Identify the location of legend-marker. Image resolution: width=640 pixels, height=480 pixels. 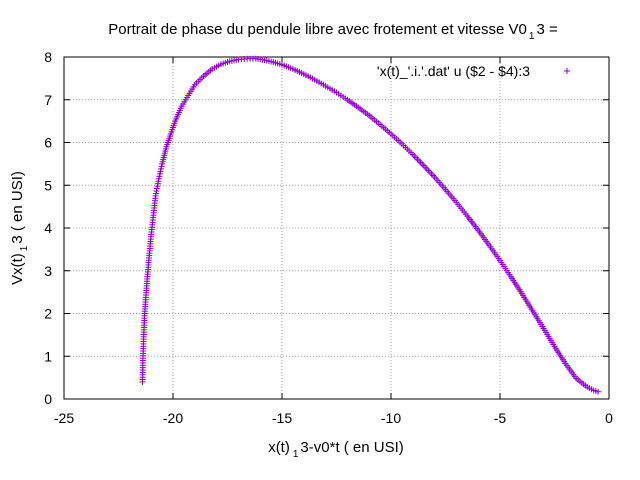
(567, 71).